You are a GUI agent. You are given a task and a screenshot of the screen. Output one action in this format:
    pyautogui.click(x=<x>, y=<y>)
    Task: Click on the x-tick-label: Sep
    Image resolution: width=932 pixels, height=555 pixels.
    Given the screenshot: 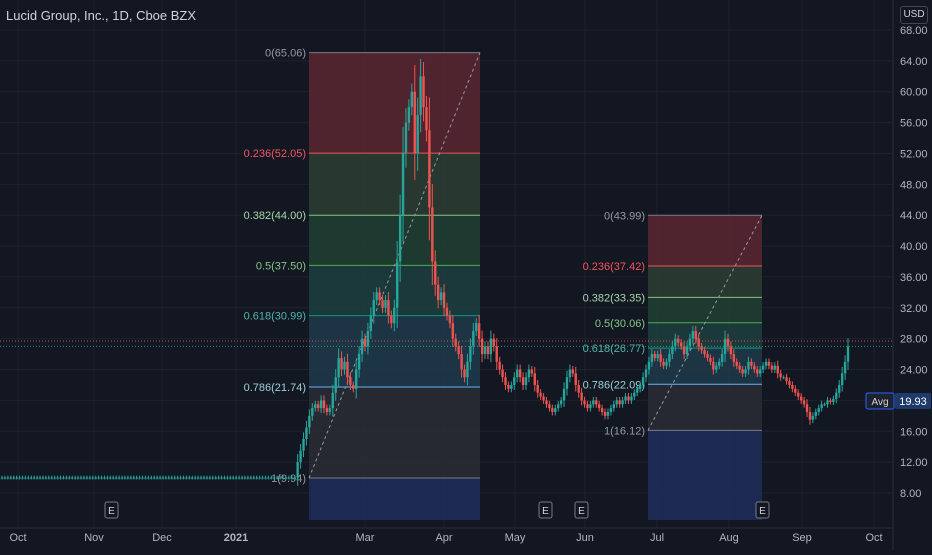 What is the action you would take?
    pyautogui.click(x=802, y=538)
    